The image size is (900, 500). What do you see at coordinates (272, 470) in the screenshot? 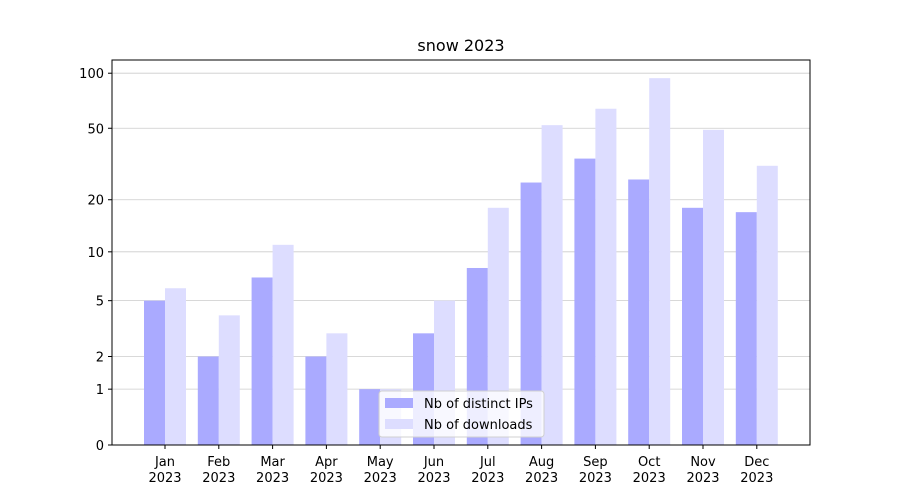
I see `x-tick-label: Mar 2023` at bounding box center [272, 470].